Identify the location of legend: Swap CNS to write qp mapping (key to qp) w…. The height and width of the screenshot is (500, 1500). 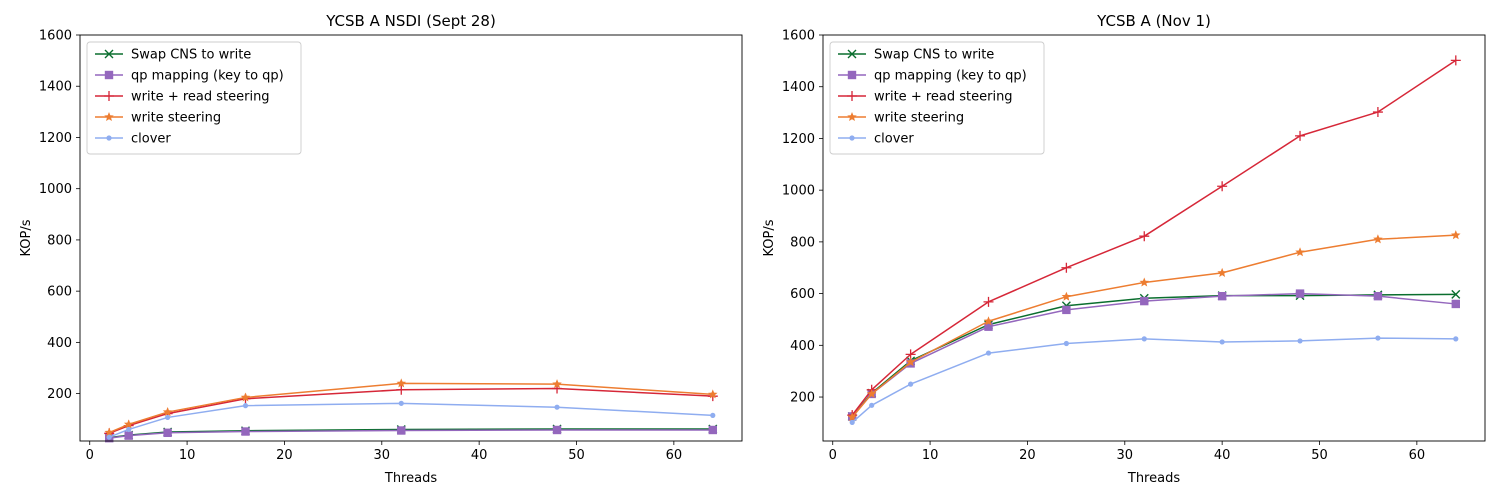
(194, 98).